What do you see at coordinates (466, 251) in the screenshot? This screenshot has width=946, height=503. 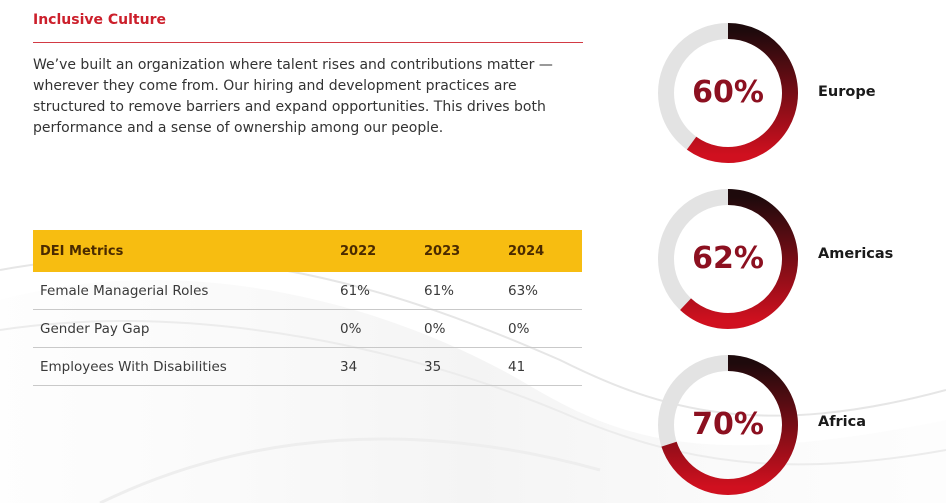 I see `header-year-2023: 2023` at bounding box center [466, 251].